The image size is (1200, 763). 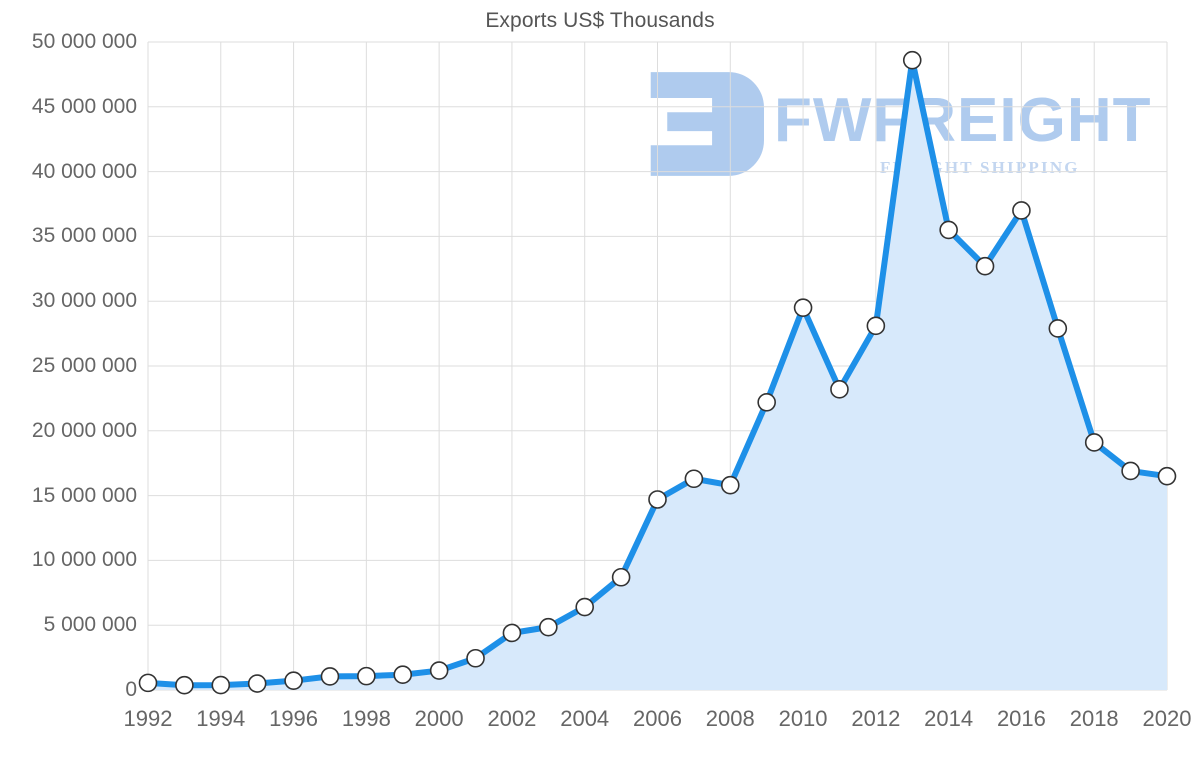 What do you see at coordinates (1167, 718) in the screenshot?
I see `x-axis-tick-label: 2020` at bounding box center [1167, 718].